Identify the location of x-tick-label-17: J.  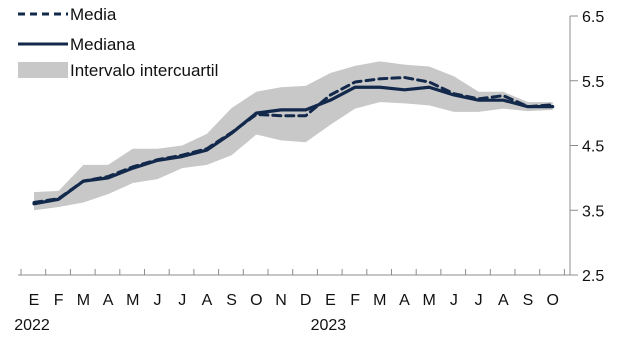
(454, 300).